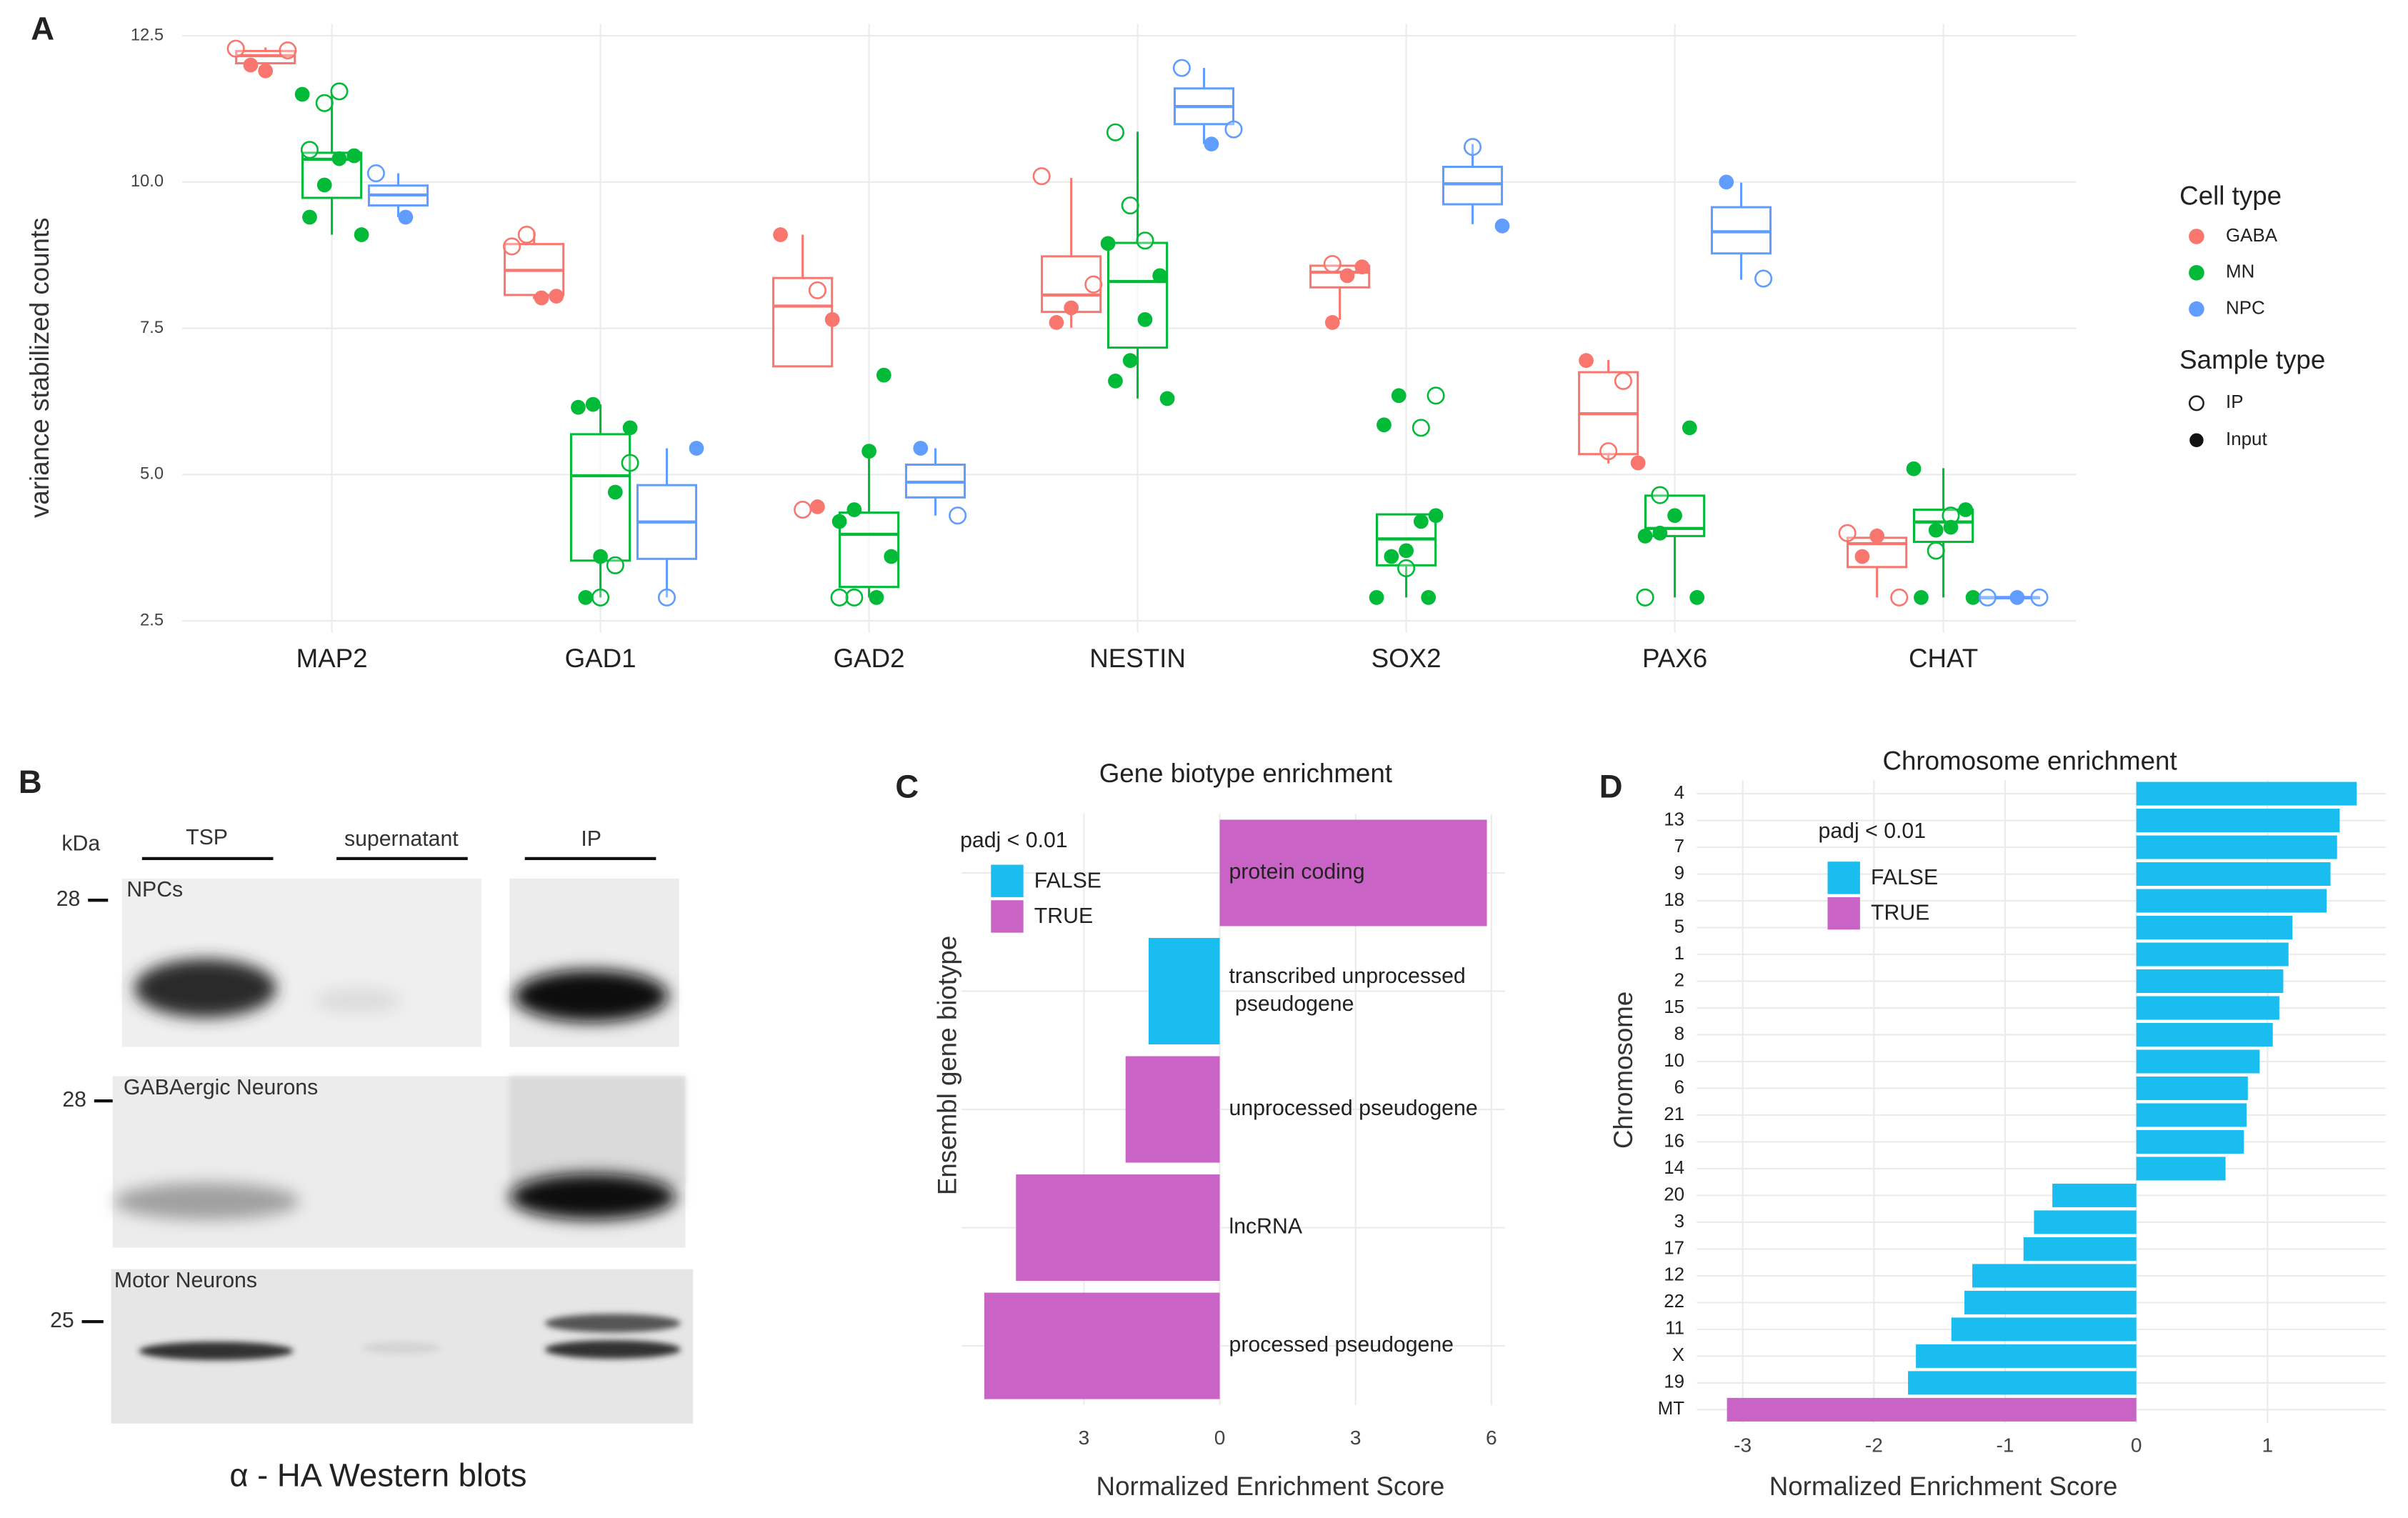 This screenshot has height=1518, width=2408. I want to click on x-tick-label: 0, so click(1220, 1438).